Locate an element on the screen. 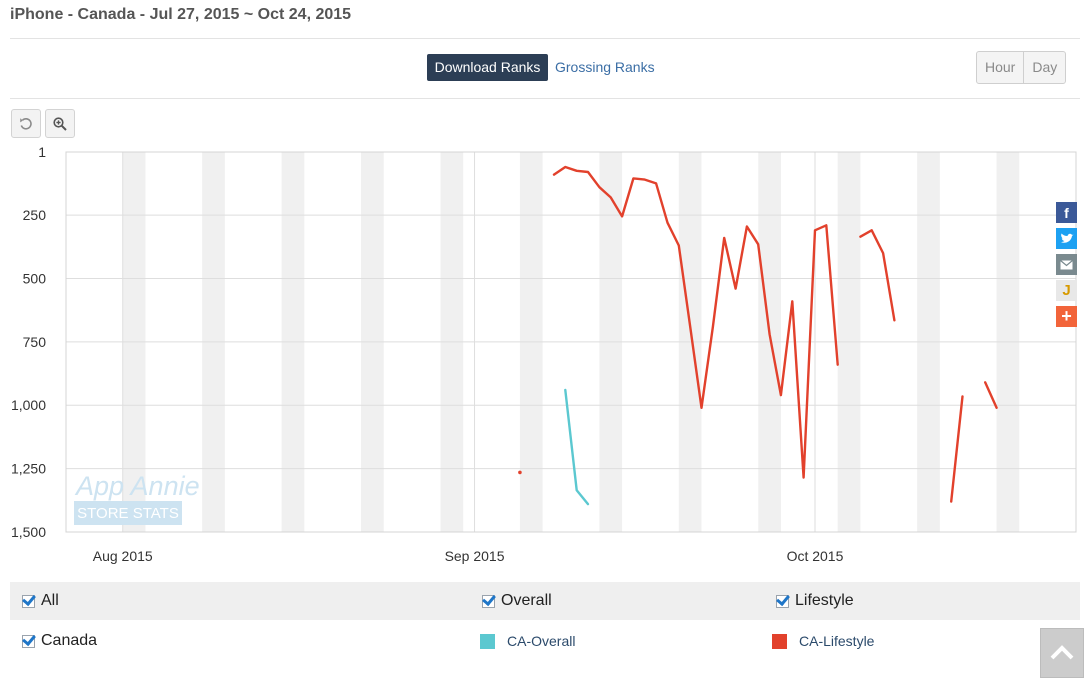 The height and width of the screenshot is (682, 1092). facebook-icon: f is located at coordinates (1066, 212).